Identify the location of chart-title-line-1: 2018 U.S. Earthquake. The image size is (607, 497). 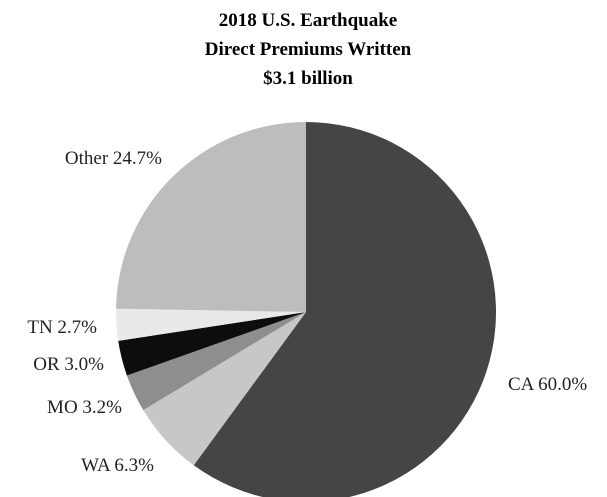
(308, 20).